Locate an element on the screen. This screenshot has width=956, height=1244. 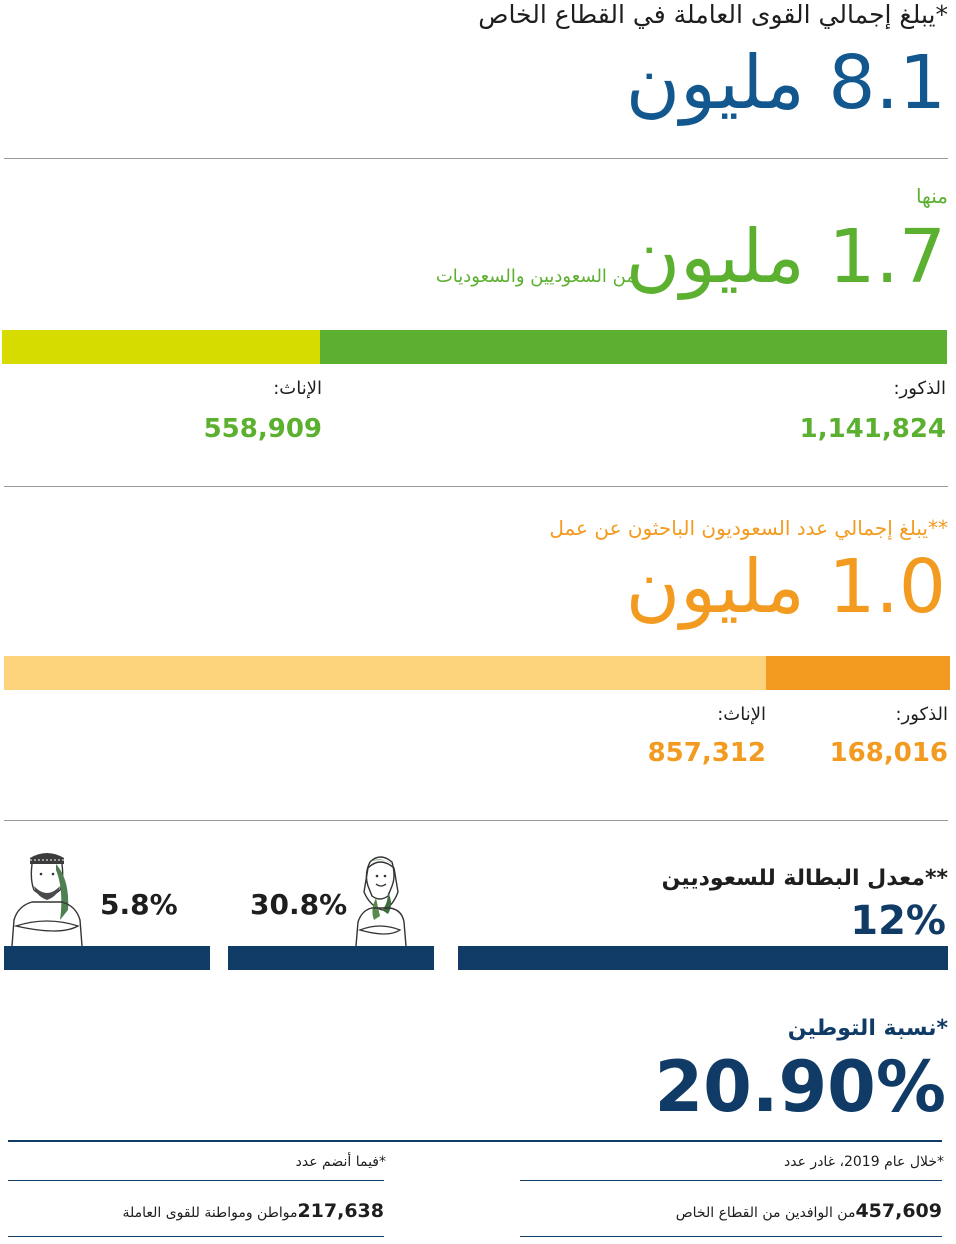
footer-right-text: مواطن ومواطنة للقوى العاملة is located at coordinates (210, 1213).